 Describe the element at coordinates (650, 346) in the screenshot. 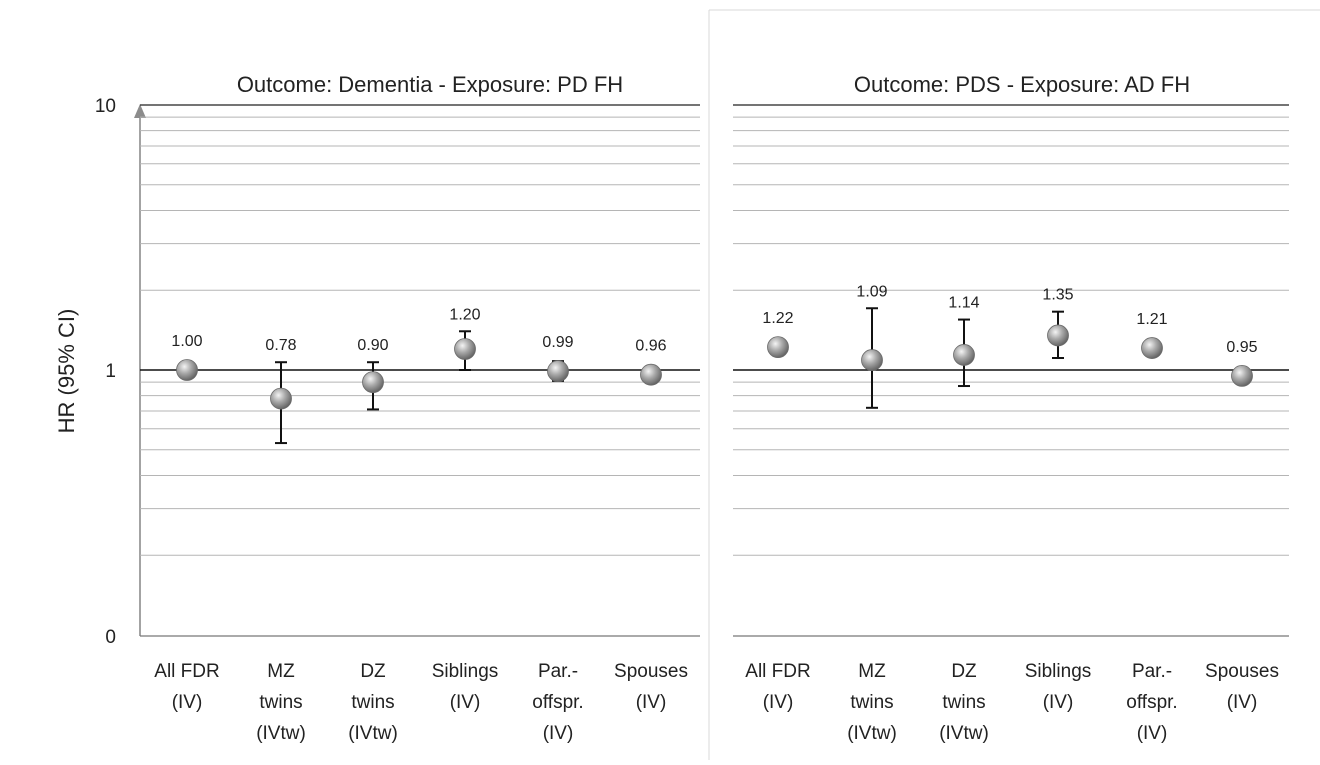

I see `hr-value-label: 0.96` at that location.